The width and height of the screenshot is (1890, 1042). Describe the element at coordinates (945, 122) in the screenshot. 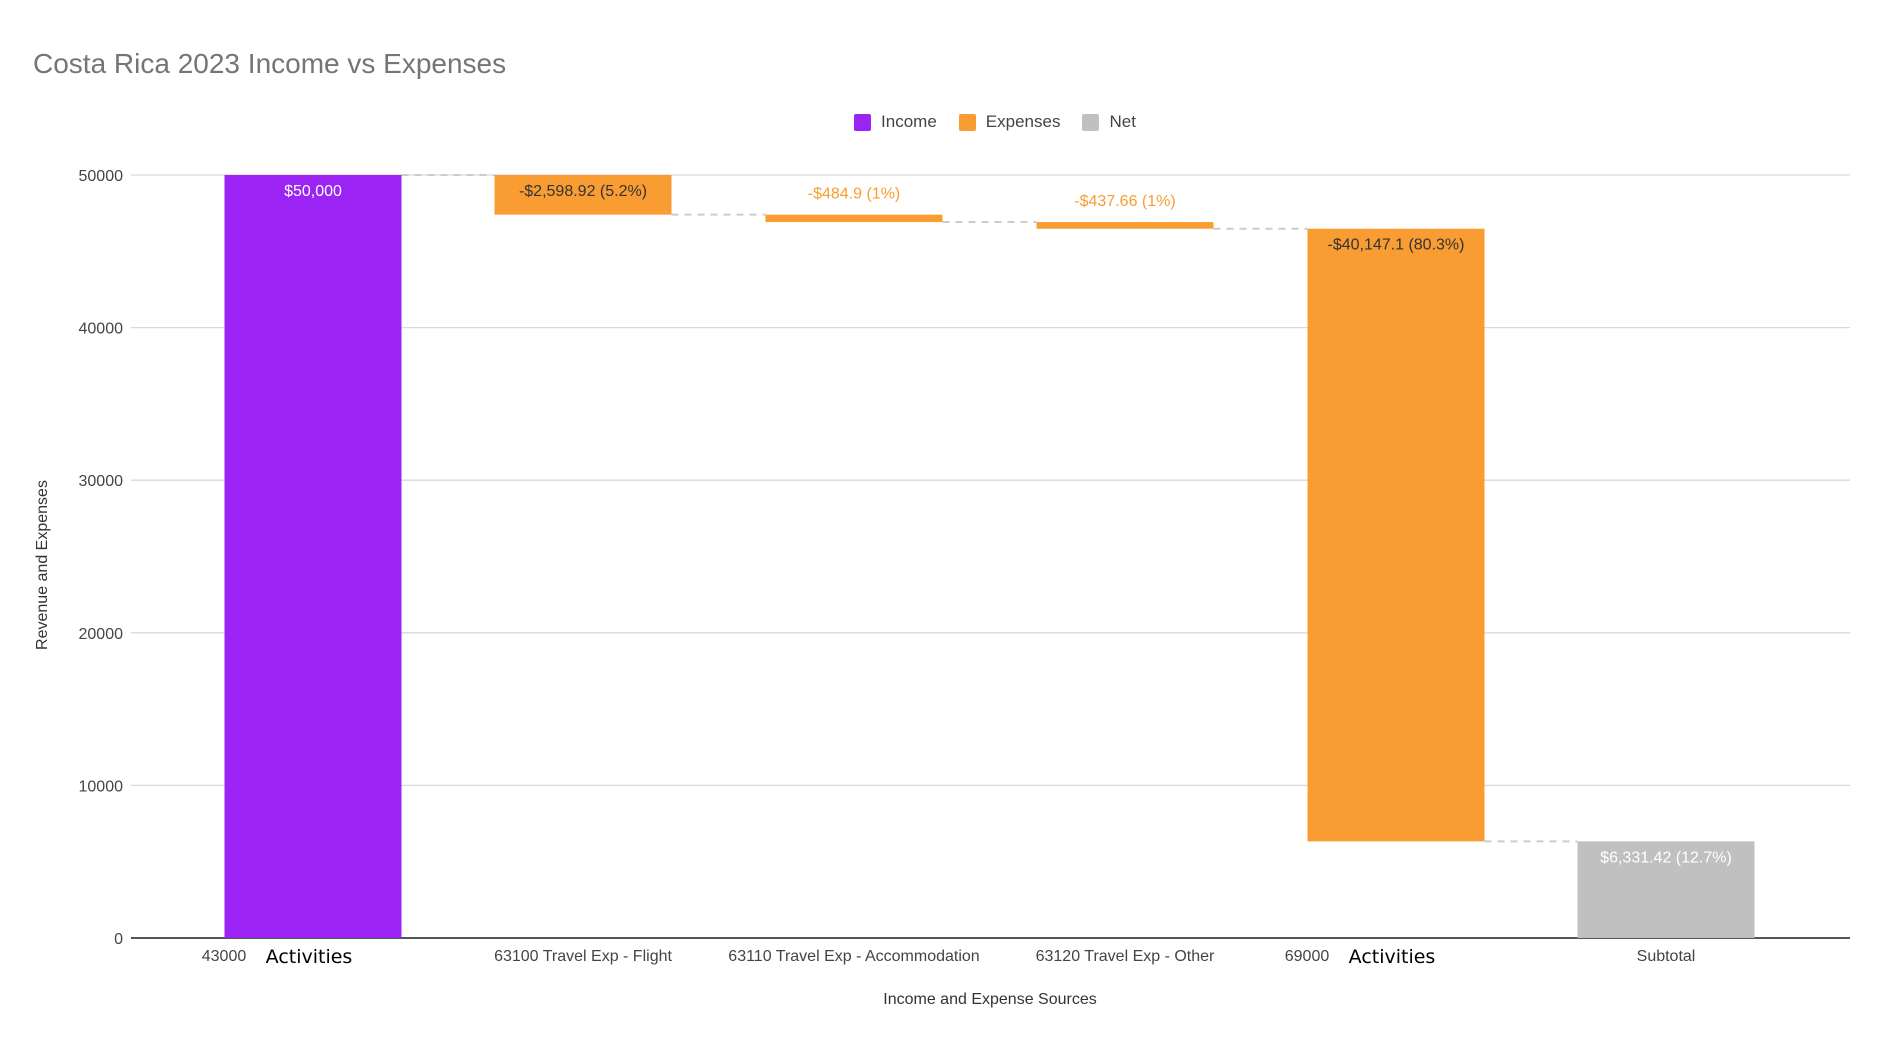

I see `legend: Income Expenses Net` at that location.